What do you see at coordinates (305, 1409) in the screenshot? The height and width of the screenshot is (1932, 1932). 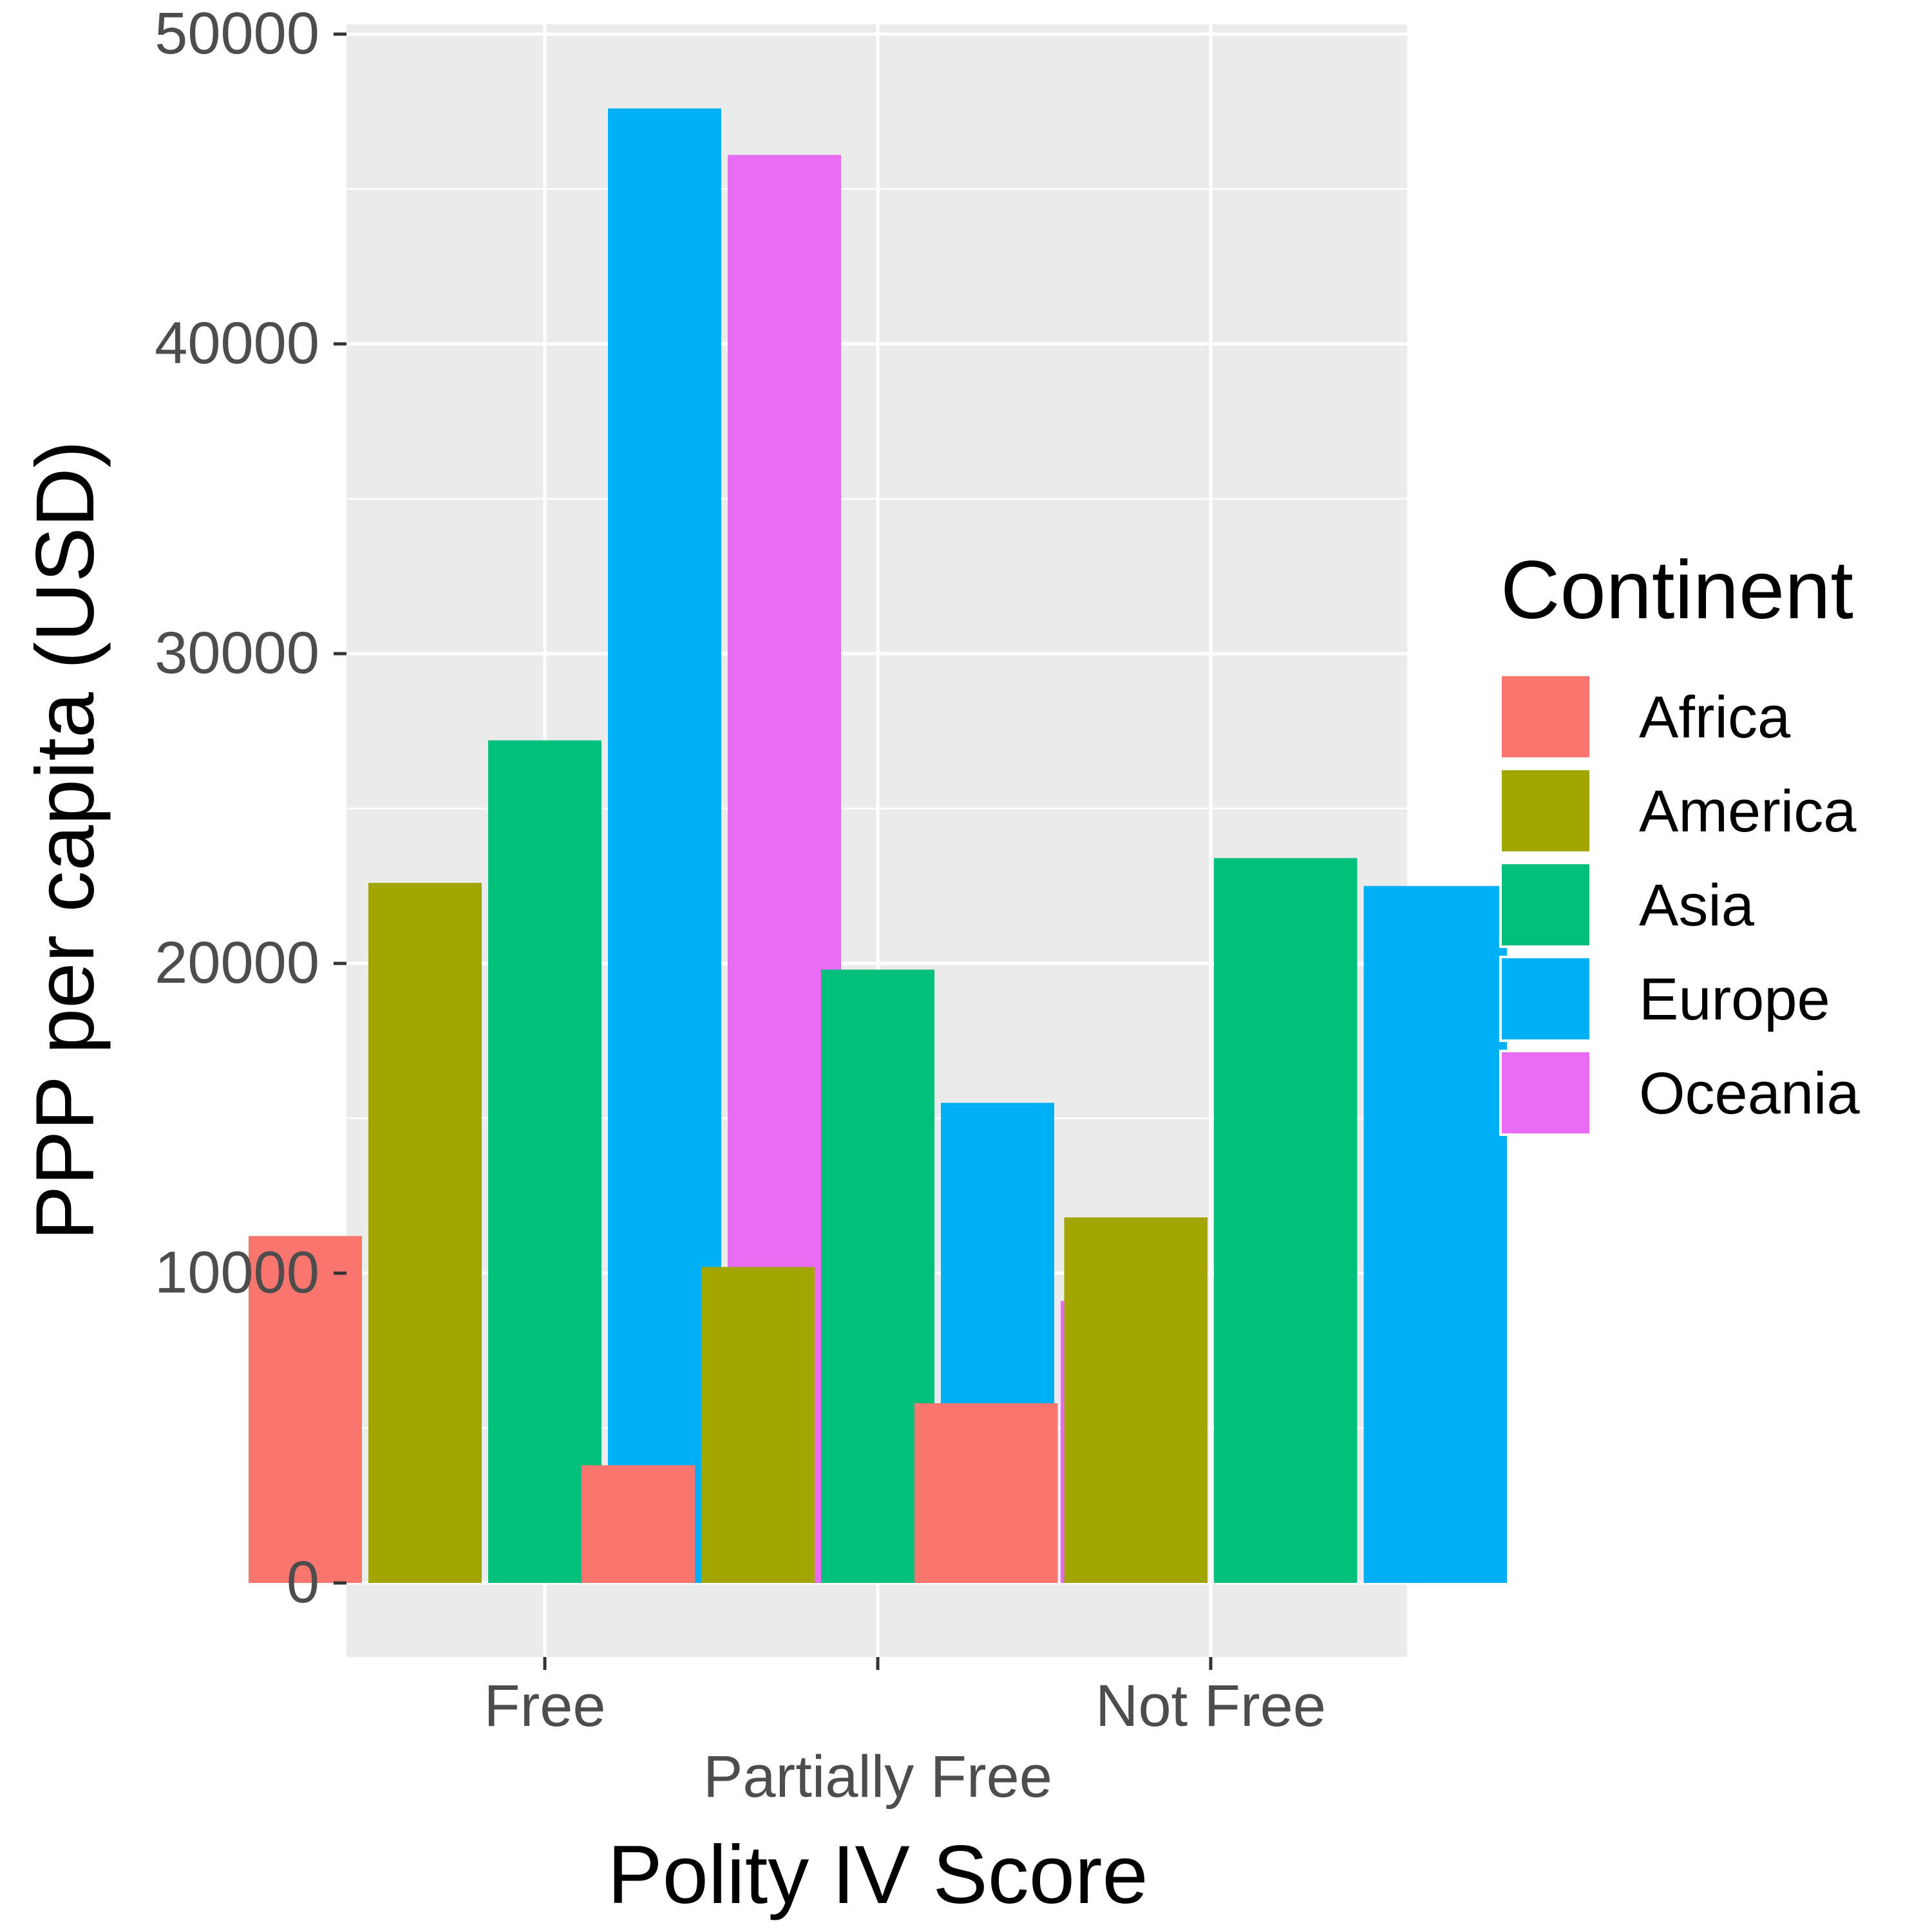 I see `bar-africa-free` at bounding box center [305, 1409].